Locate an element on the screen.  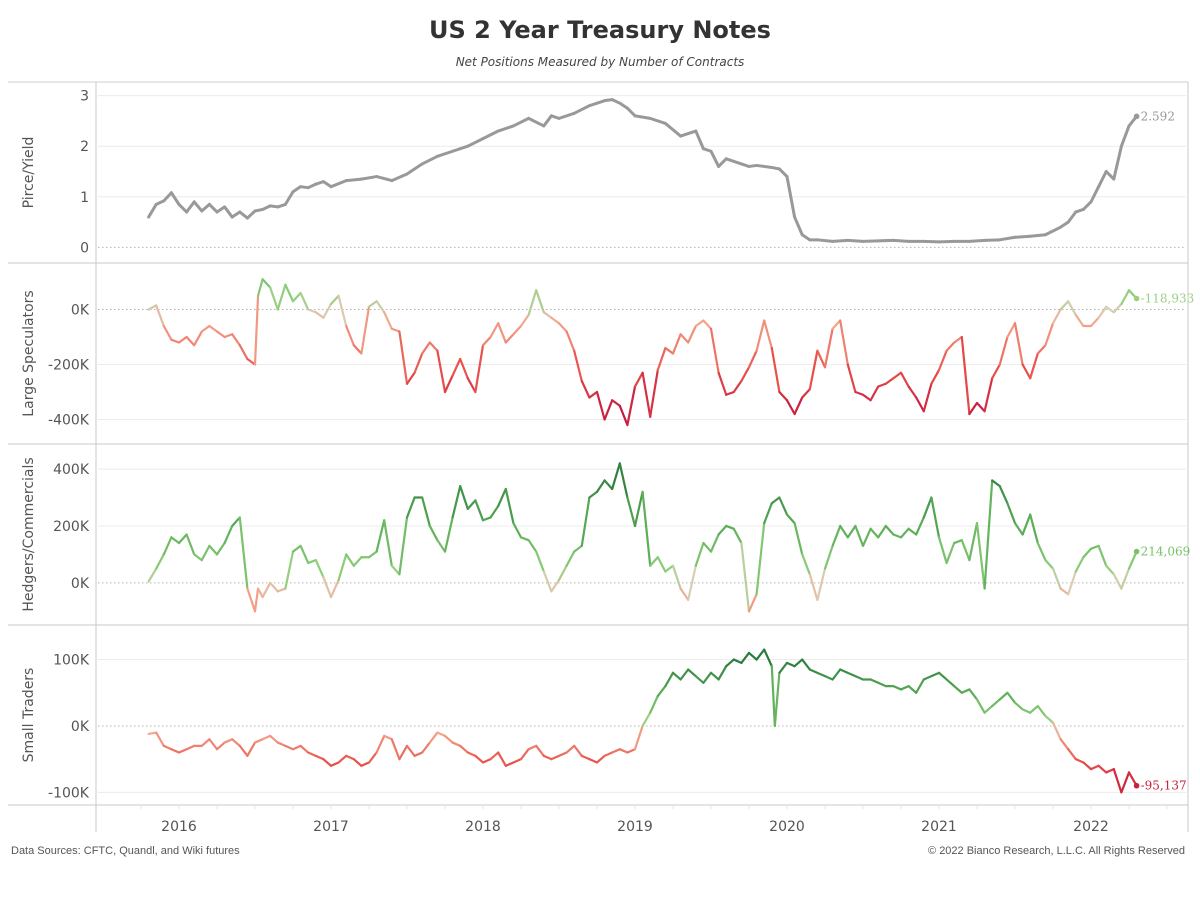
y-axis-title: Large Speculators is located at coordinates (29, 353).